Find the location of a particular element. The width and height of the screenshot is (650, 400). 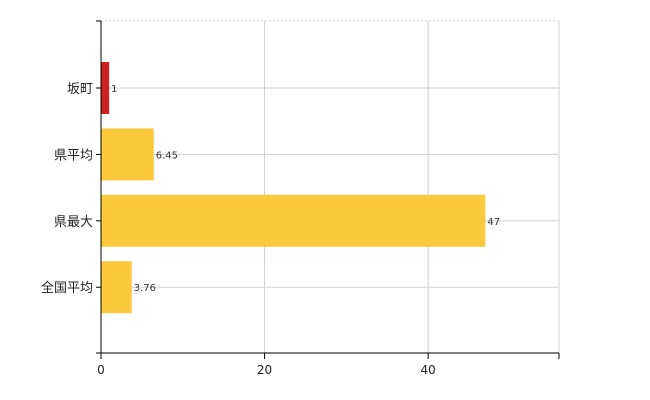

data-label-3: 3.76 is located at coordinates (145, 288).